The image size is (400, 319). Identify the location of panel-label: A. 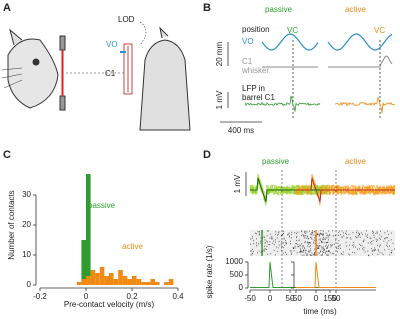
(7, 8).